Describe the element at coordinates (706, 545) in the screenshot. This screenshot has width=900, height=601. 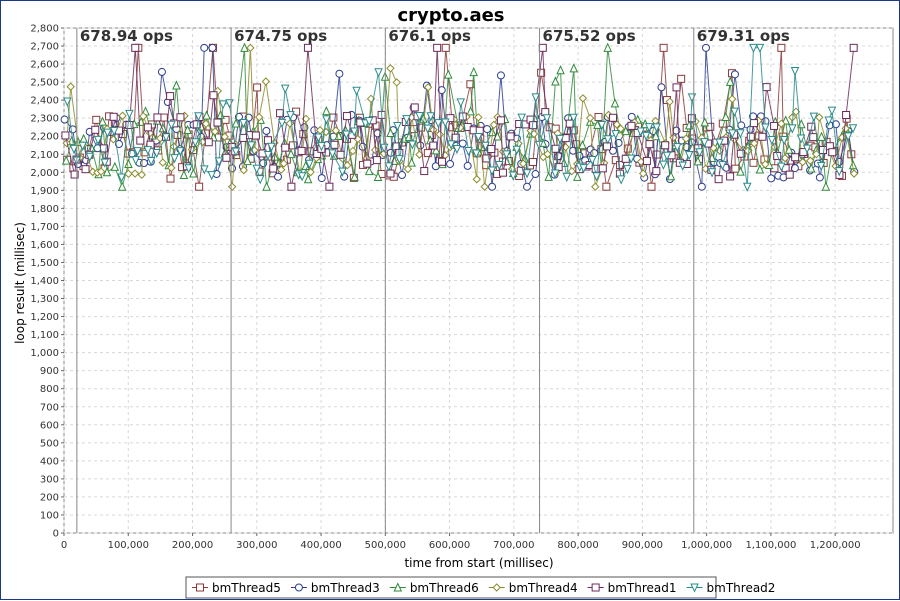
I see `x-tick-label: 1,000,000` at that location.